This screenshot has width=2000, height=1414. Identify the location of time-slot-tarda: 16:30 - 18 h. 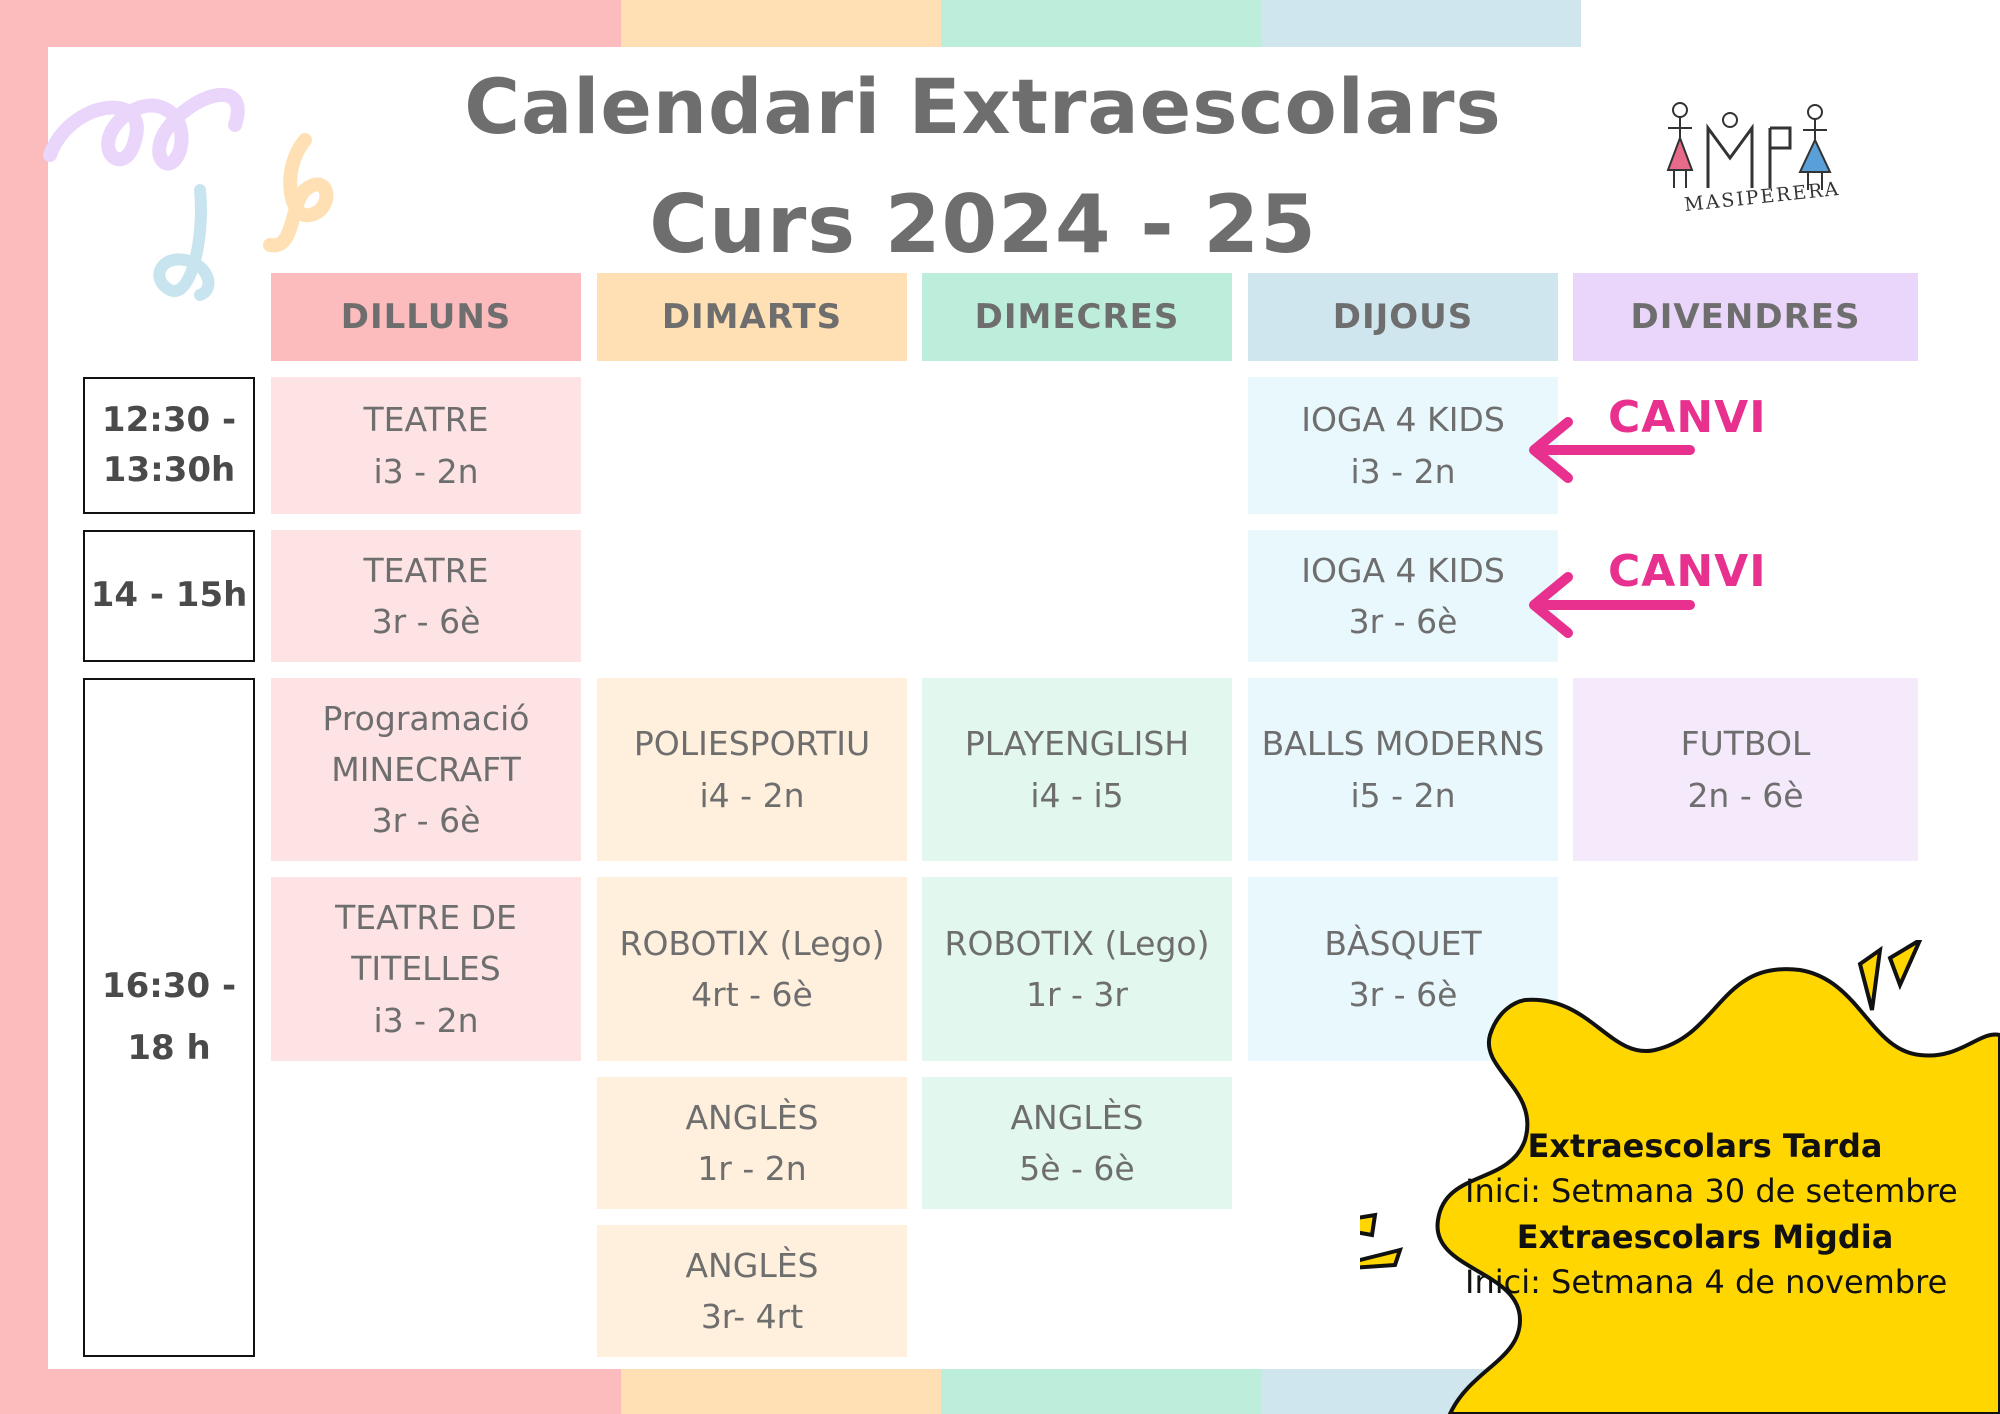
(169, 1017).